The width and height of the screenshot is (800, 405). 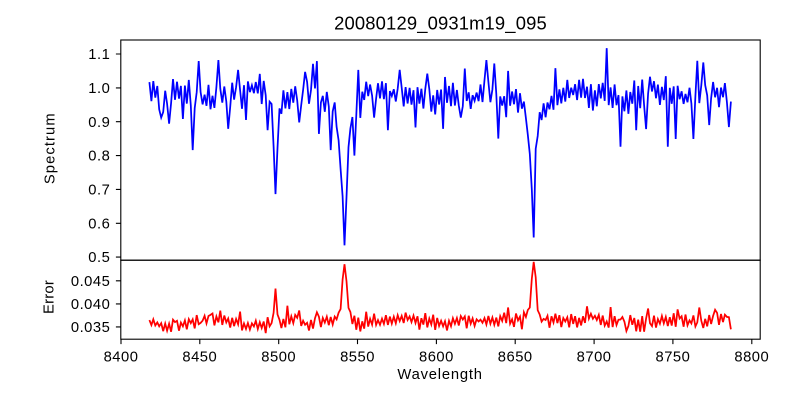 What do you see at coordinates (99, 157) in the screenshot?
I see `svg-text: 0.8` at bounding box center [99, 157].